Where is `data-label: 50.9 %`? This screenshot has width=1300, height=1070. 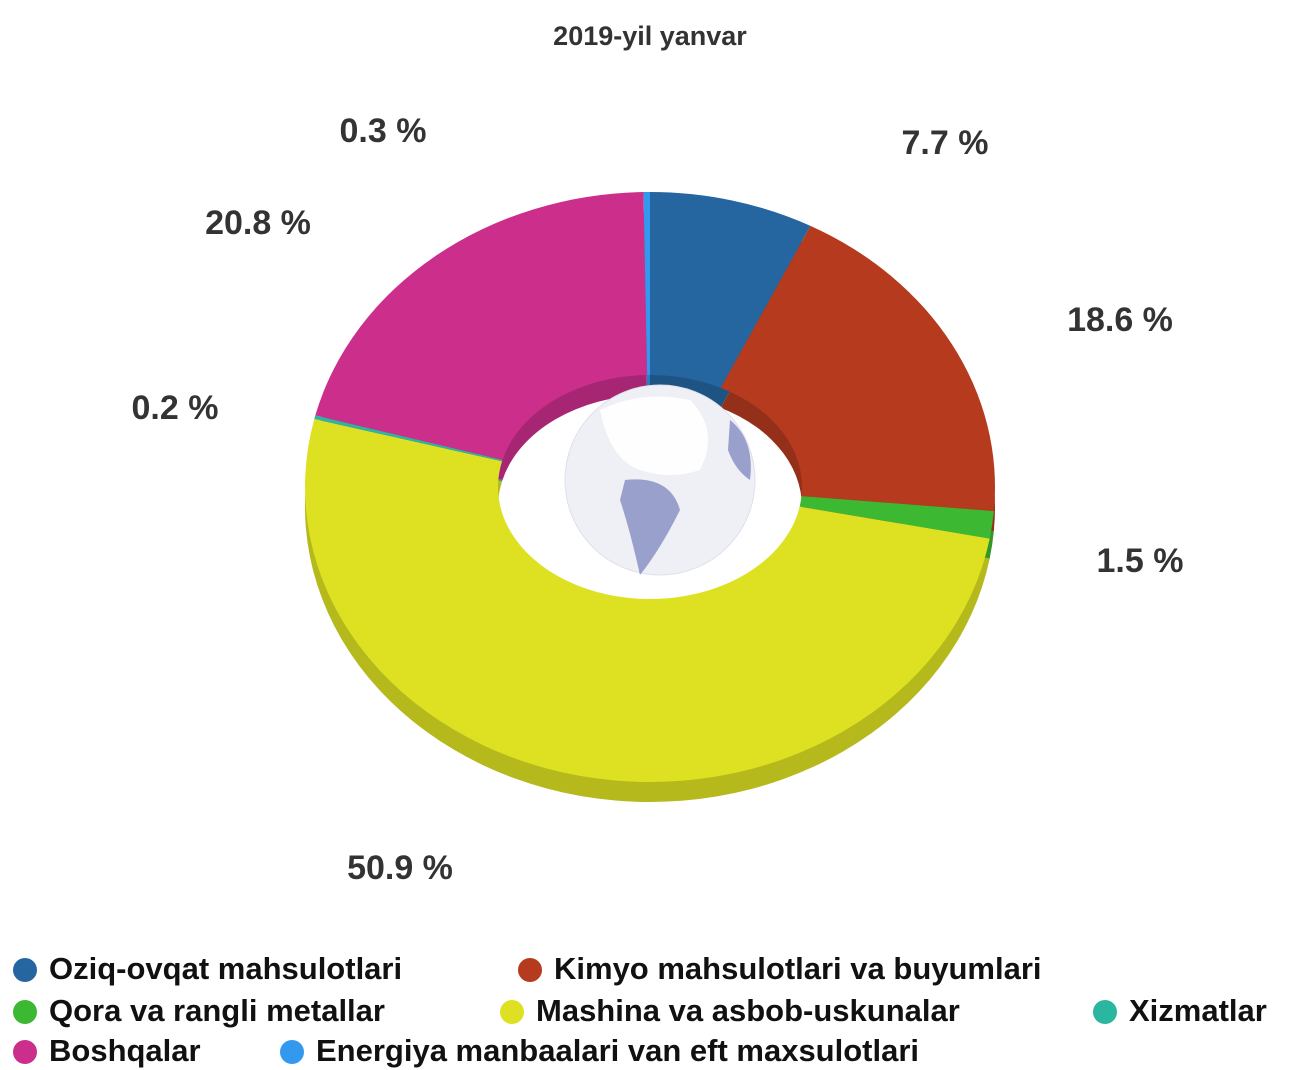
data-label: 50.9 % is located at coordinates (400, 868).